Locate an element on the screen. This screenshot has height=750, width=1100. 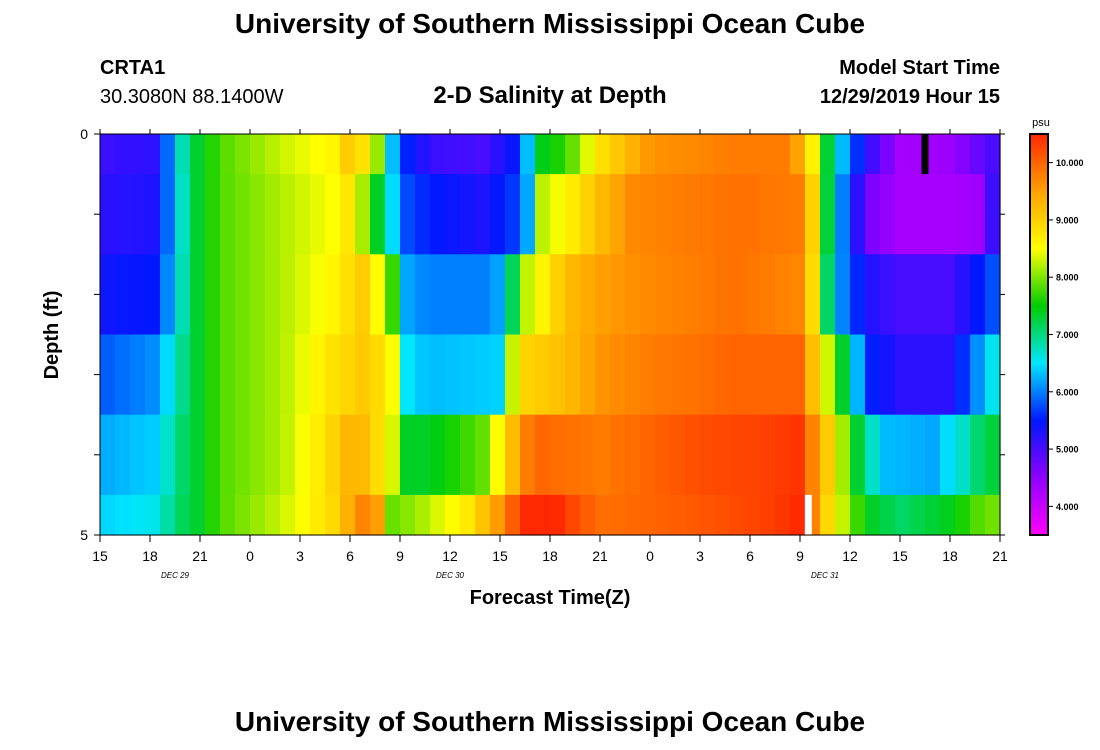
x-tick-label: 12 is located at coordinates (850, 556).